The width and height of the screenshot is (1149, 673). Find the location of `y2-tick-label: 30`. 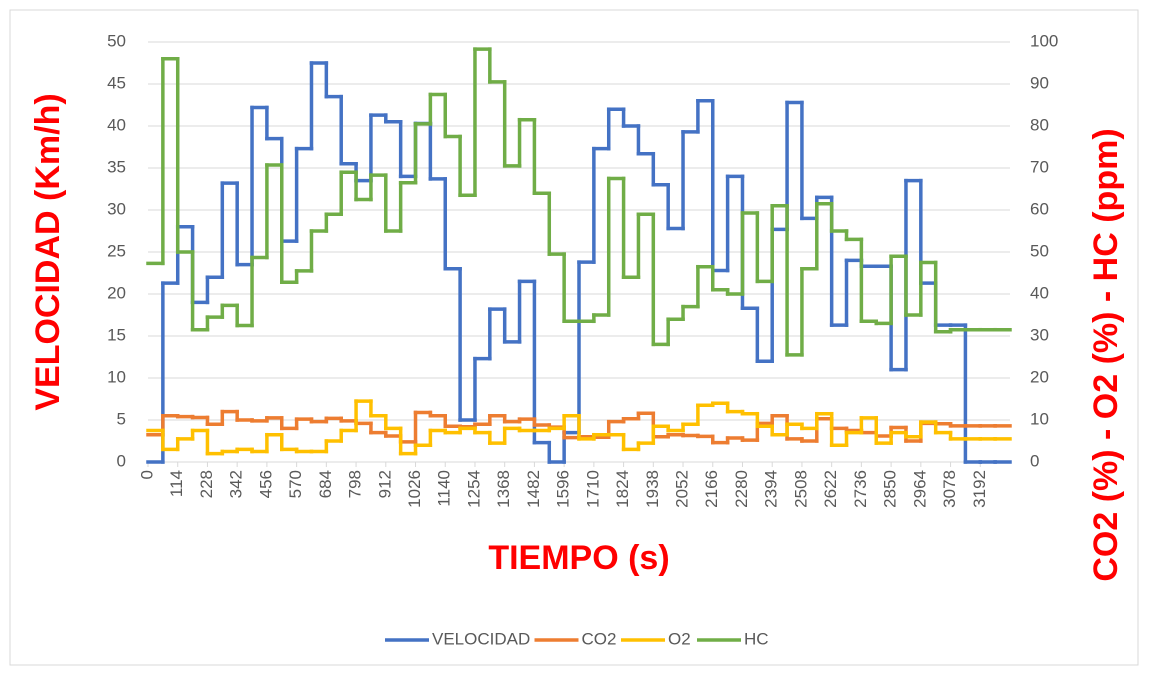

y2-tick-label: 30 is located at coordinates (1039, 334).